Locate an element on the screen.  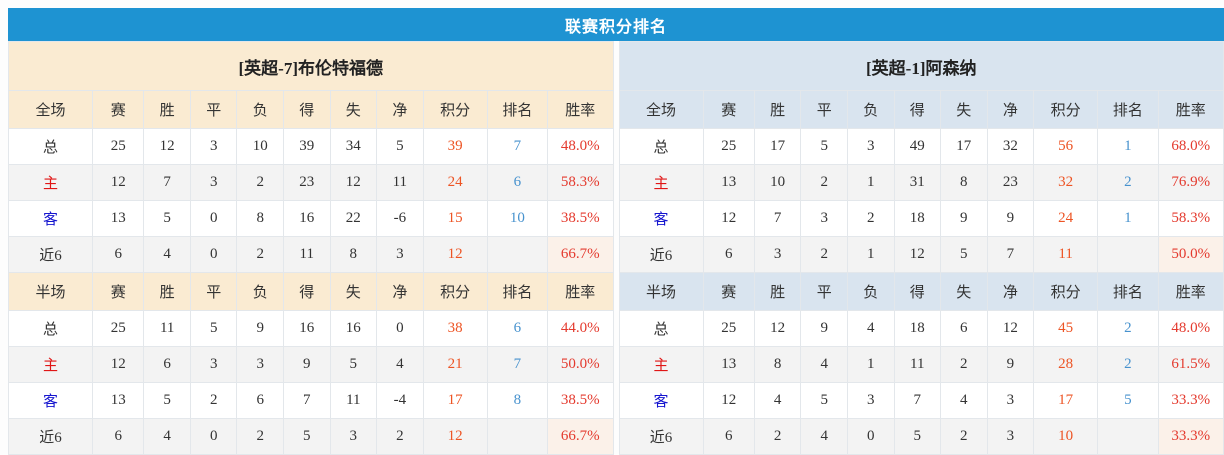
stat-cell: 25 is located at coordinates (728, 329).